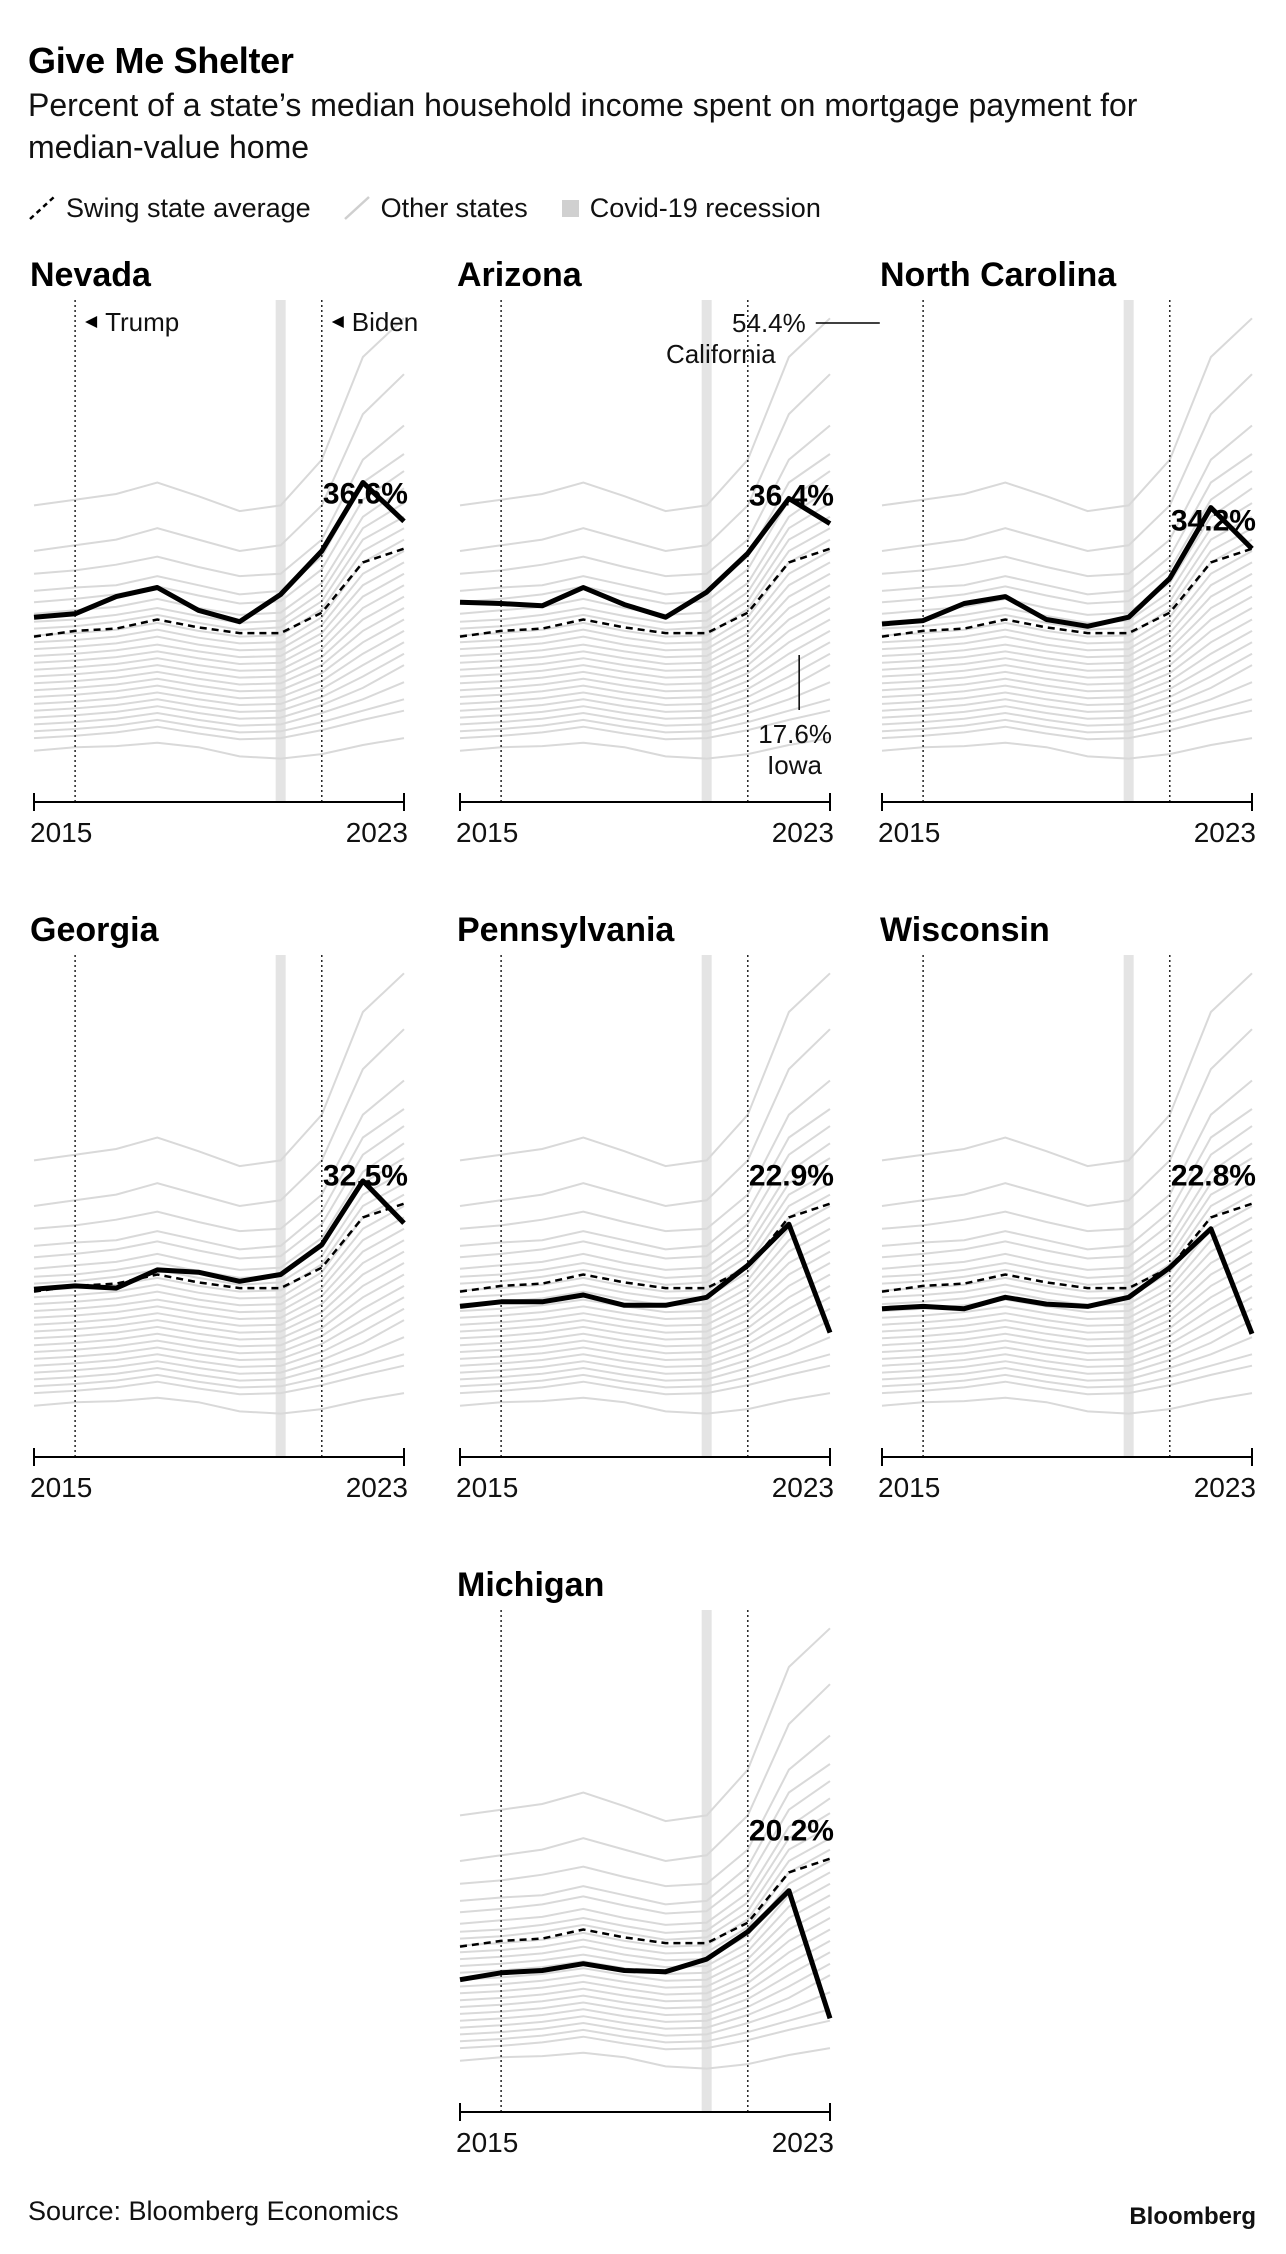 The height and width of the screenshot is (2254, 1286). What do you see at coordinates (1192, 2216) in the screenshot?
I see `brand-logo: Bloomberg` at bounding box center [1192, 2216].